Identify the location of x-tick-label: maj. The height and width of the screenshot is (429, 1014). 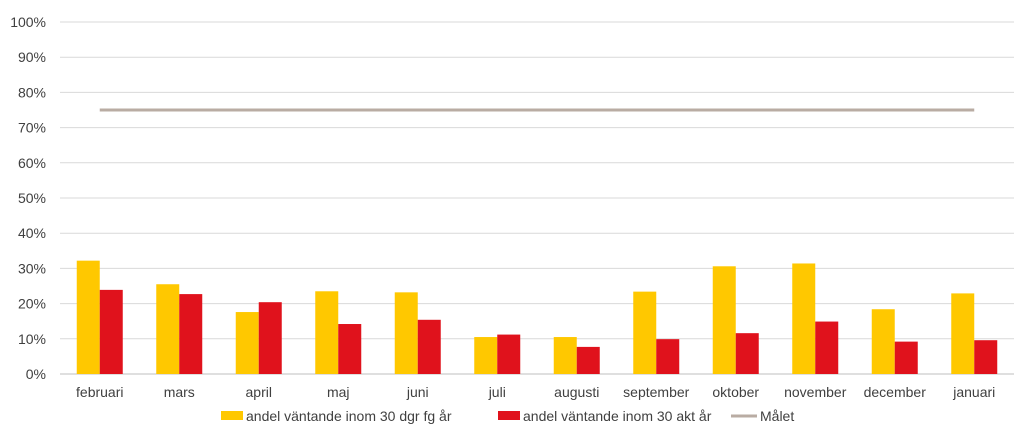
(338, 392).